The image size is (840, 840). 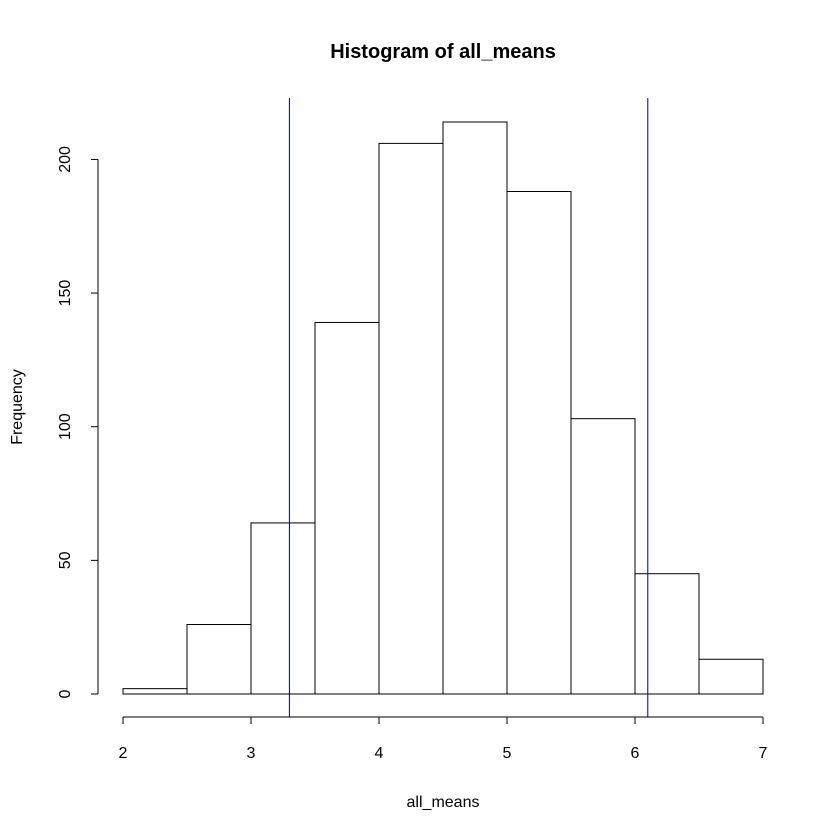 What do you see at coordinates (123, 753) in the screenshot?
I see `x-tick-label-0: 2` at bounding box center [123, 753].